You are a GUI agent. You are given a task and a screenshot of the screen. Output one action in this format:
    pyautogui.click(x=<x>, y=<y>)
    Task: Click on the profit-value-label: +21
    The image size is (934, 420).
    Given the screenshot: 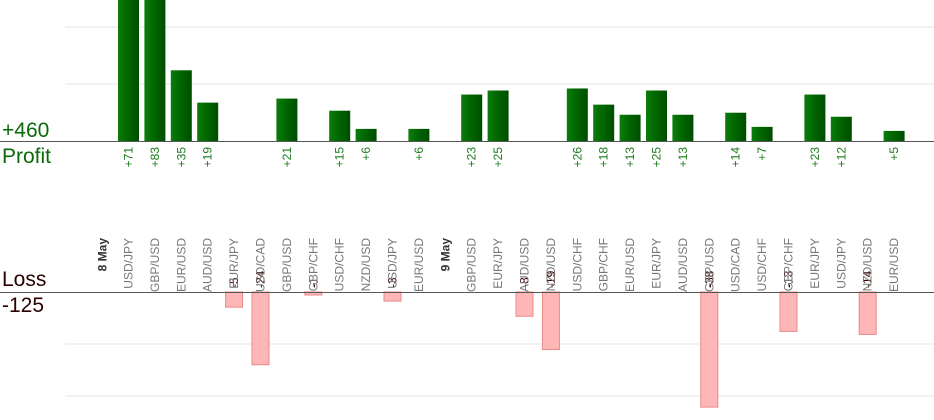 What is the action you would take?
    pyautogui.click(x=287, y=157)
    